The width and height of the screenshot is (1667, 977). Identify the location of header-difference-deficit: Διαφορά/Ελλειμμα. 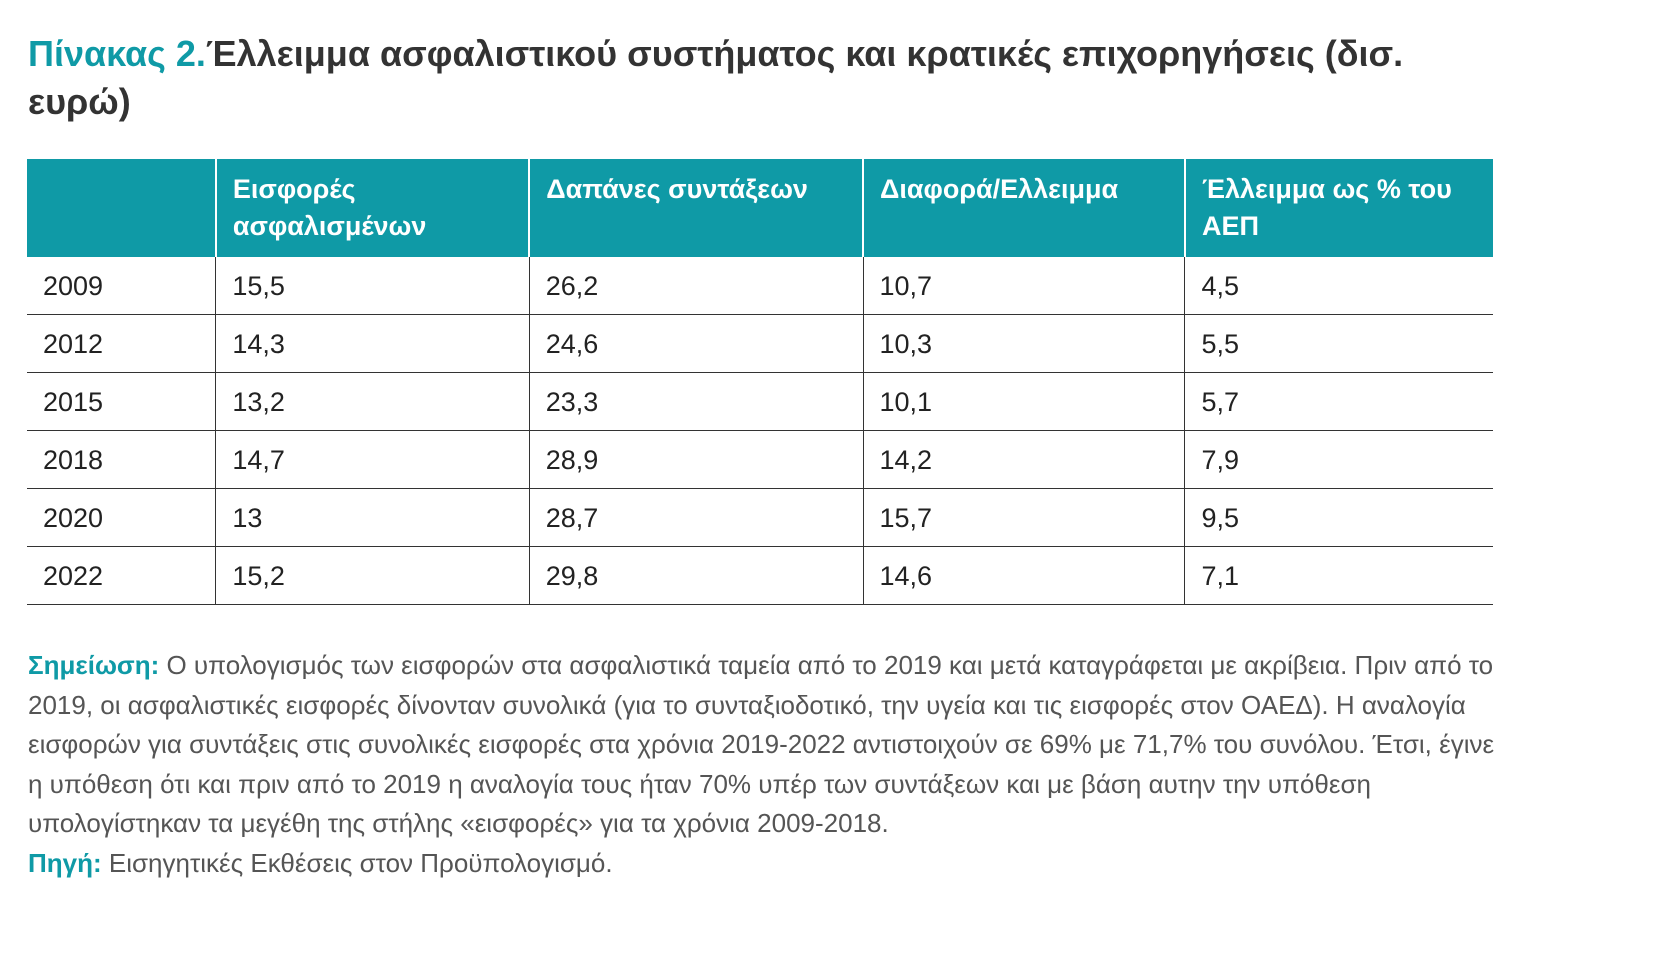
(1024, 208).